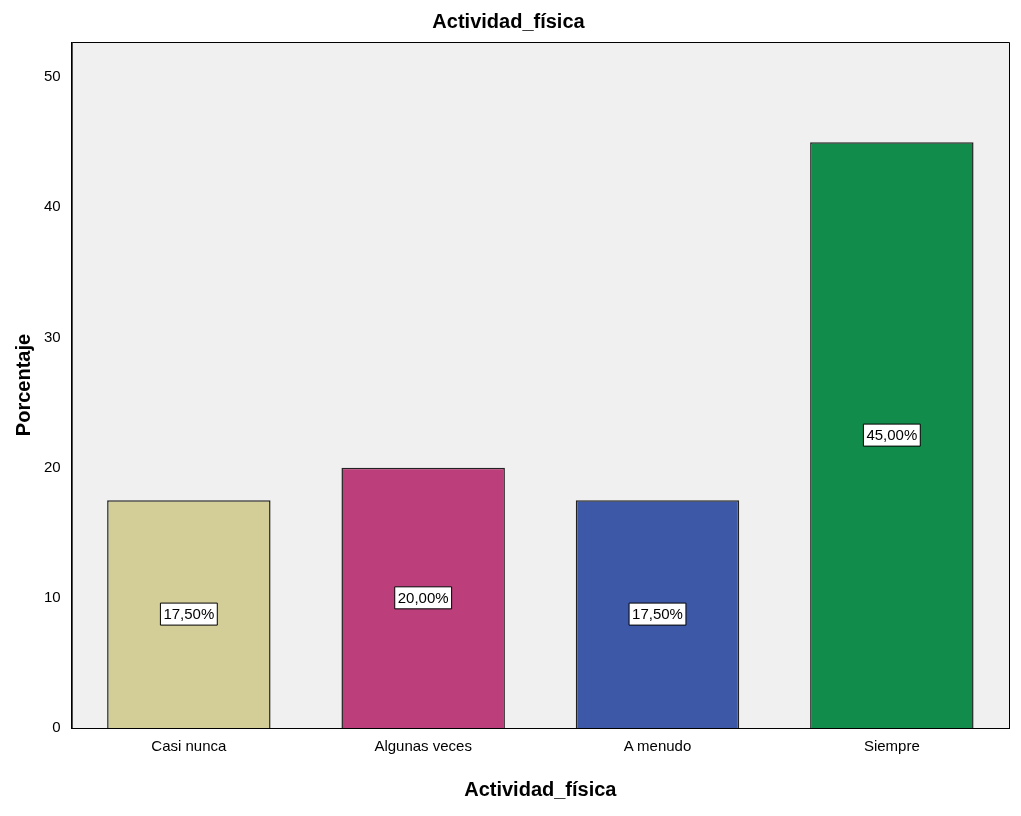 Image resolution: width=1021 pixels, height=816 pixels. I want to click on y-tick-label: 20, so click(52, 466).